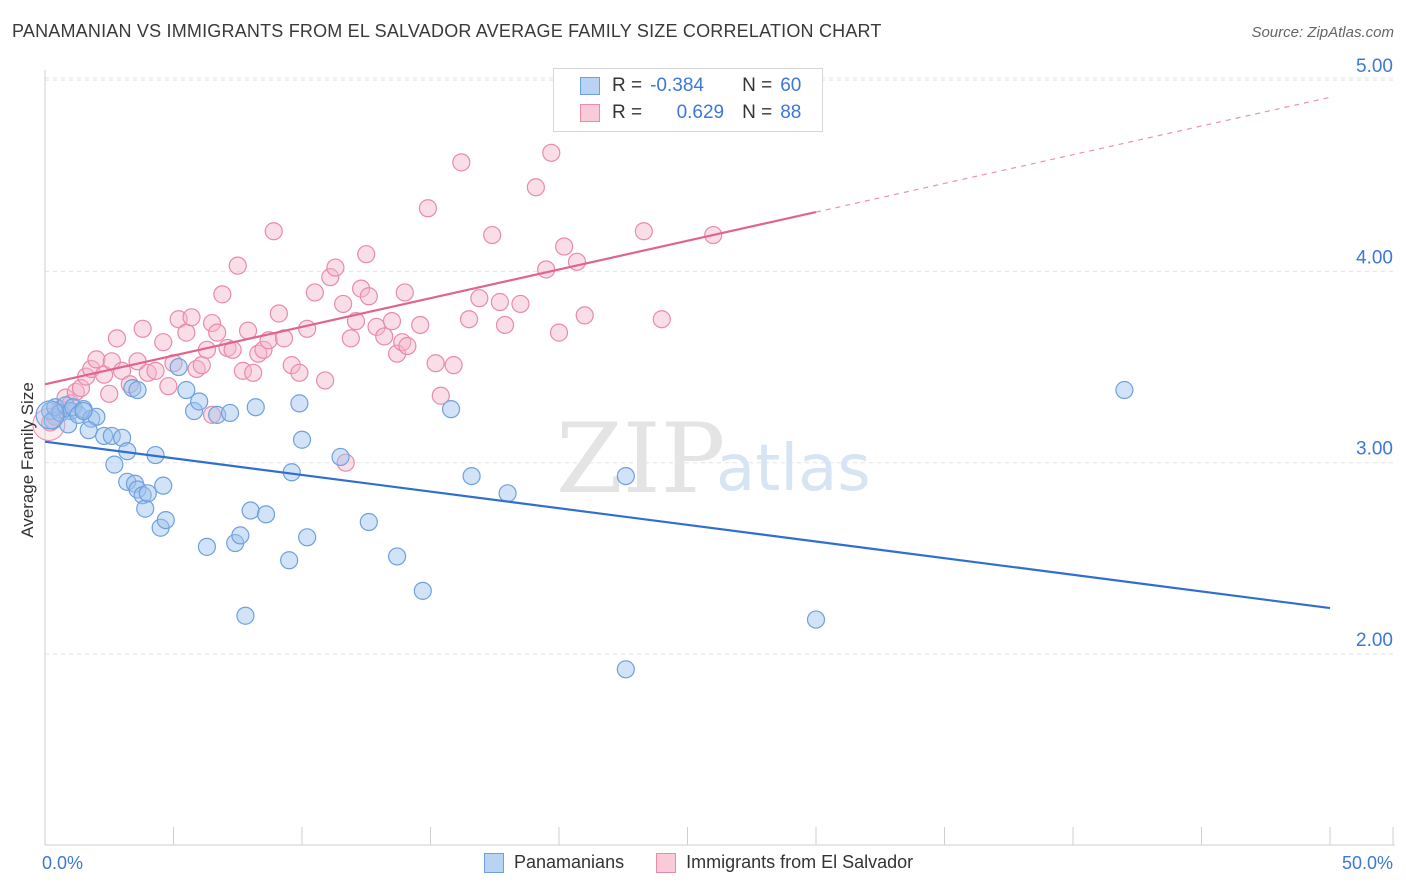 The width and height of the screenshot is (1406, 892). What do you see at coordinates (677, 85) in the screenshot?
I see `legend-r-value: -0.384` at bounding box center [677, 85].